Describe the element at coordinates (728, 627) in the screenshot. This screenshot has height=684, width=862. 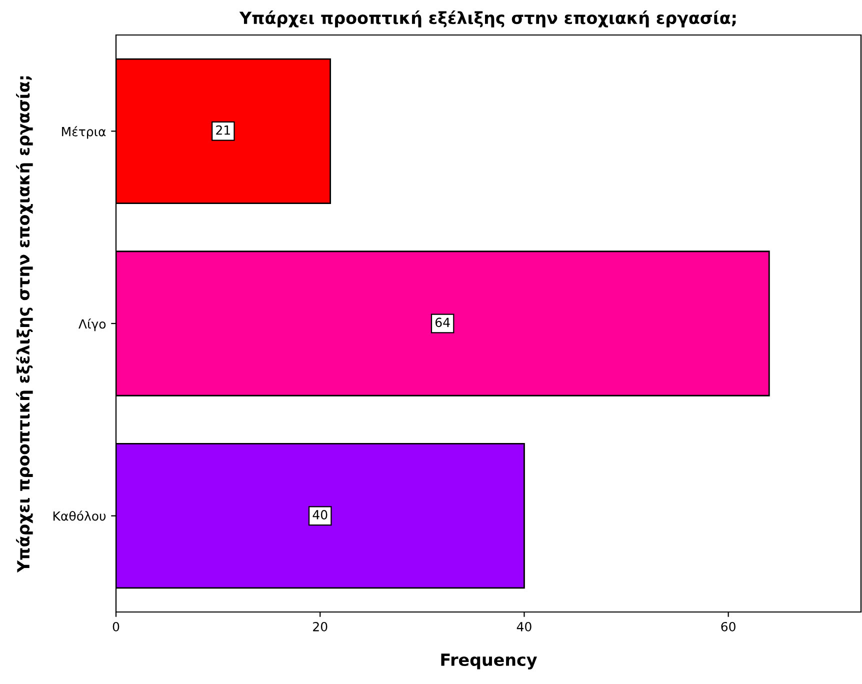
I see `x-tick-label: 60` at that location.